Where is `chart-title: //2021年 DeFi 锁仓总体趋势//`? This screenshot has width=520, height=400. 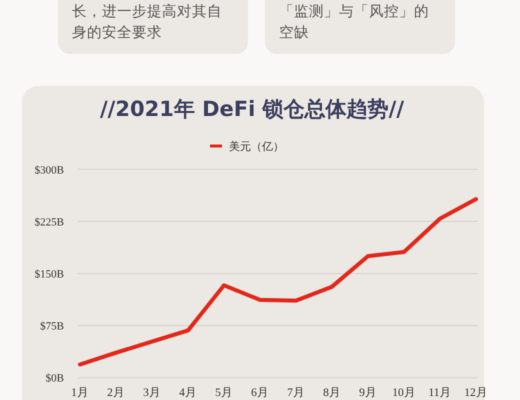
chart-title: //2021年 DeFi 锁仓总体趋势// is located at coordinates (252, 109).